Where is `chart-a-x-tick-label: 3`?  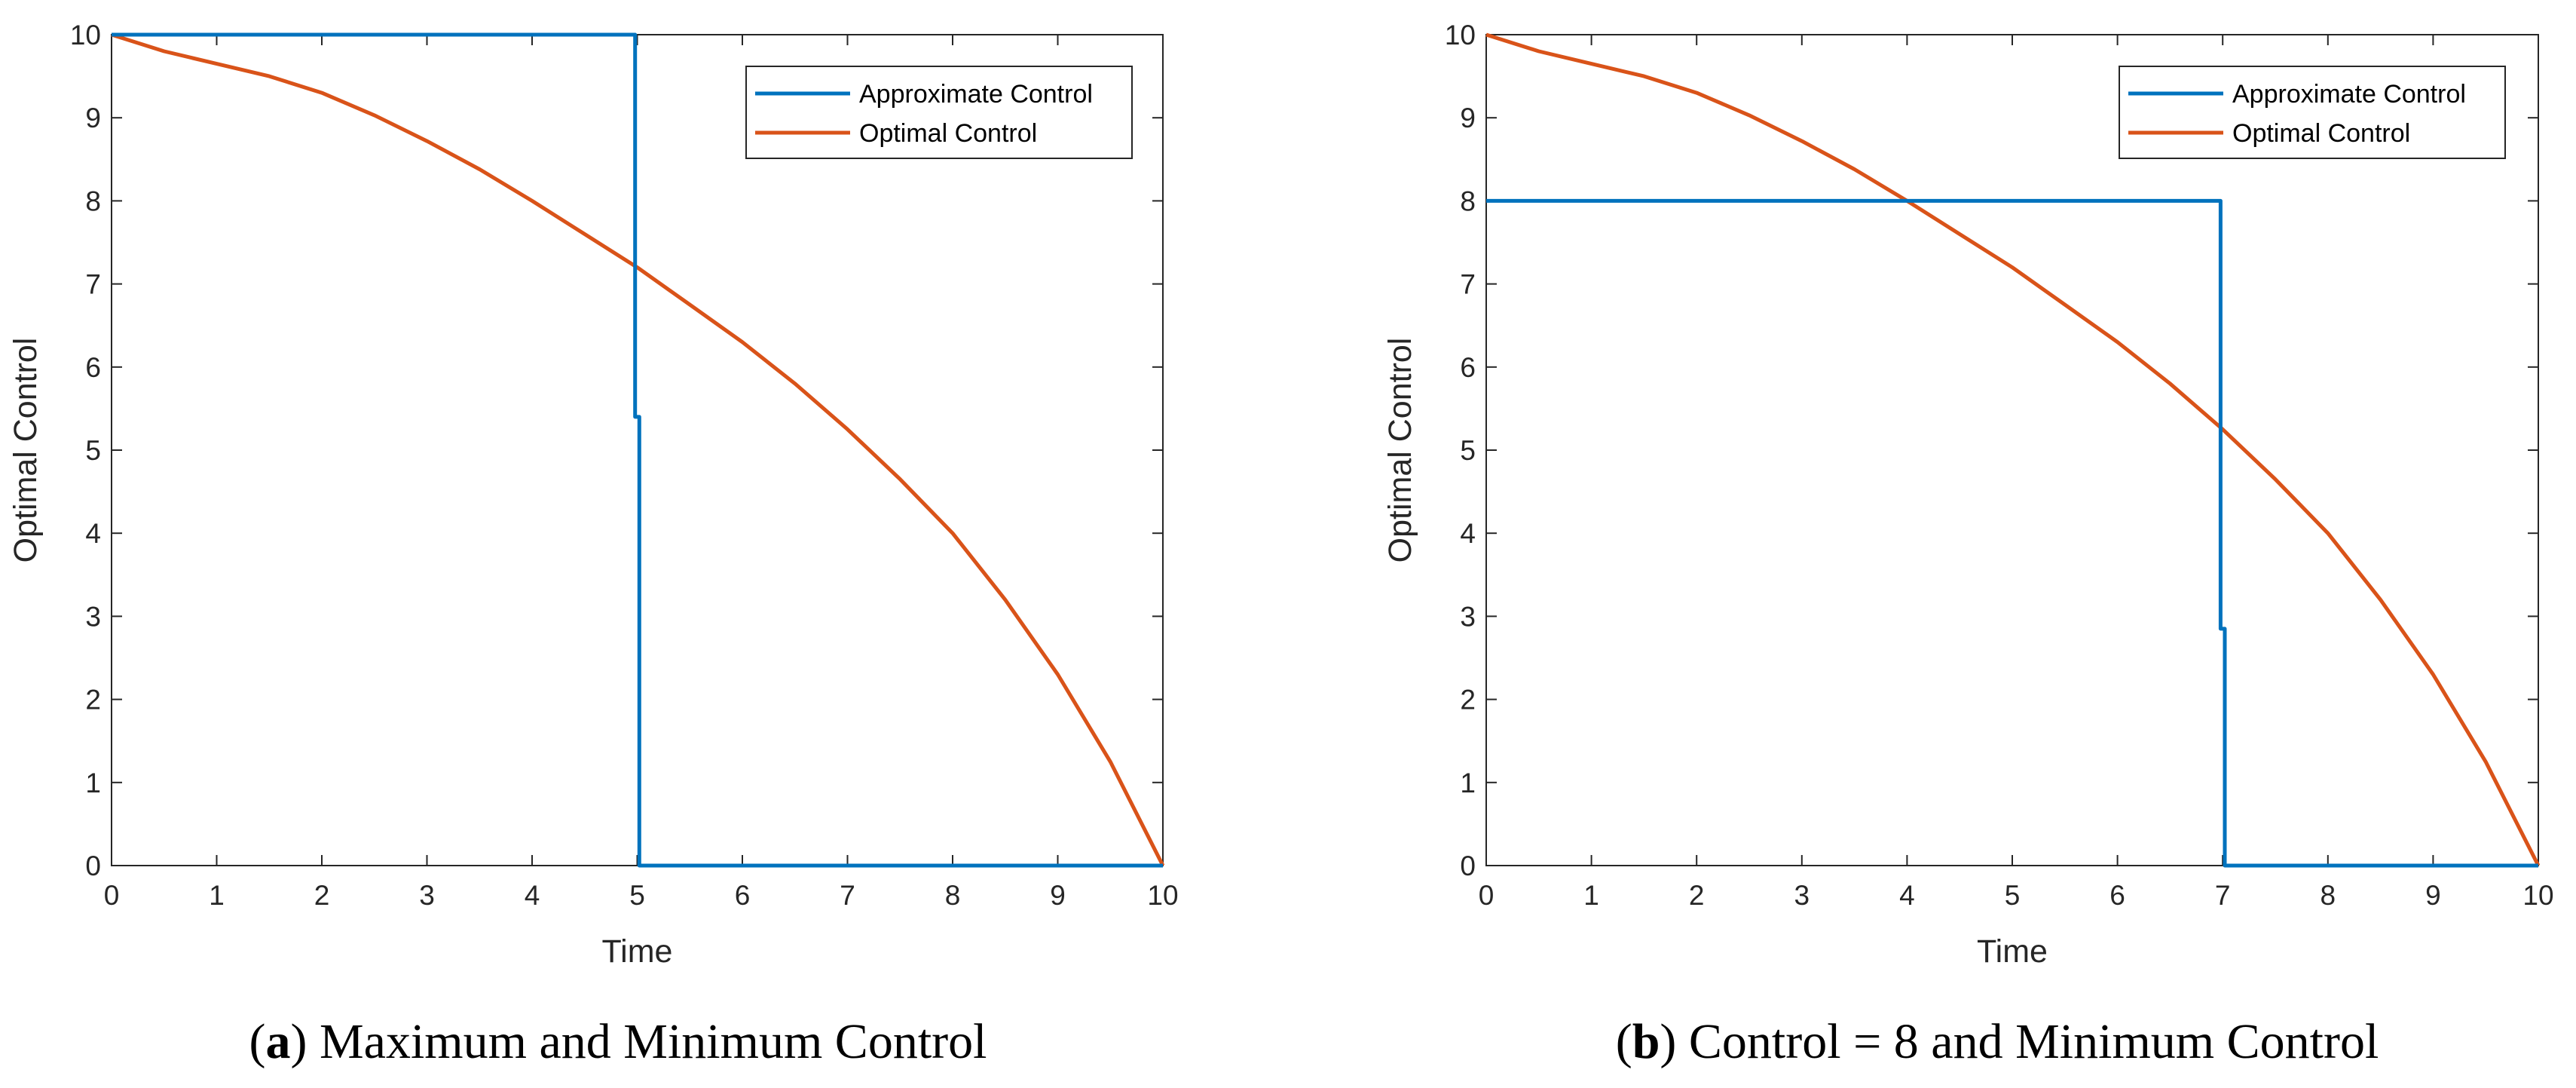 chart-a-x-tick-label: 3 is located at coordinates (427, 895).